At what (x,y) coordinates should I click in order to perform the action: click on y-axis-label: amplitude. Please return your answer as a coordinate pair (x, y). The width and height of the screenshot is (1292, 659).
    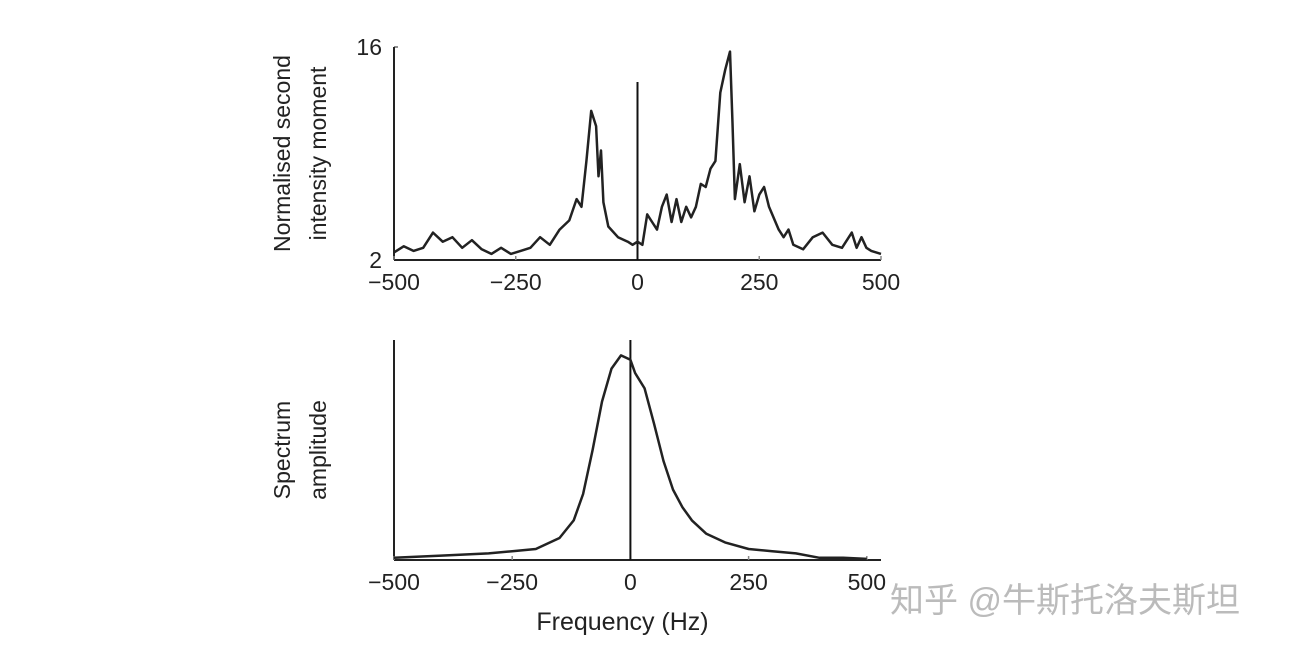
    Looking at the image, I should click on (318, 450).